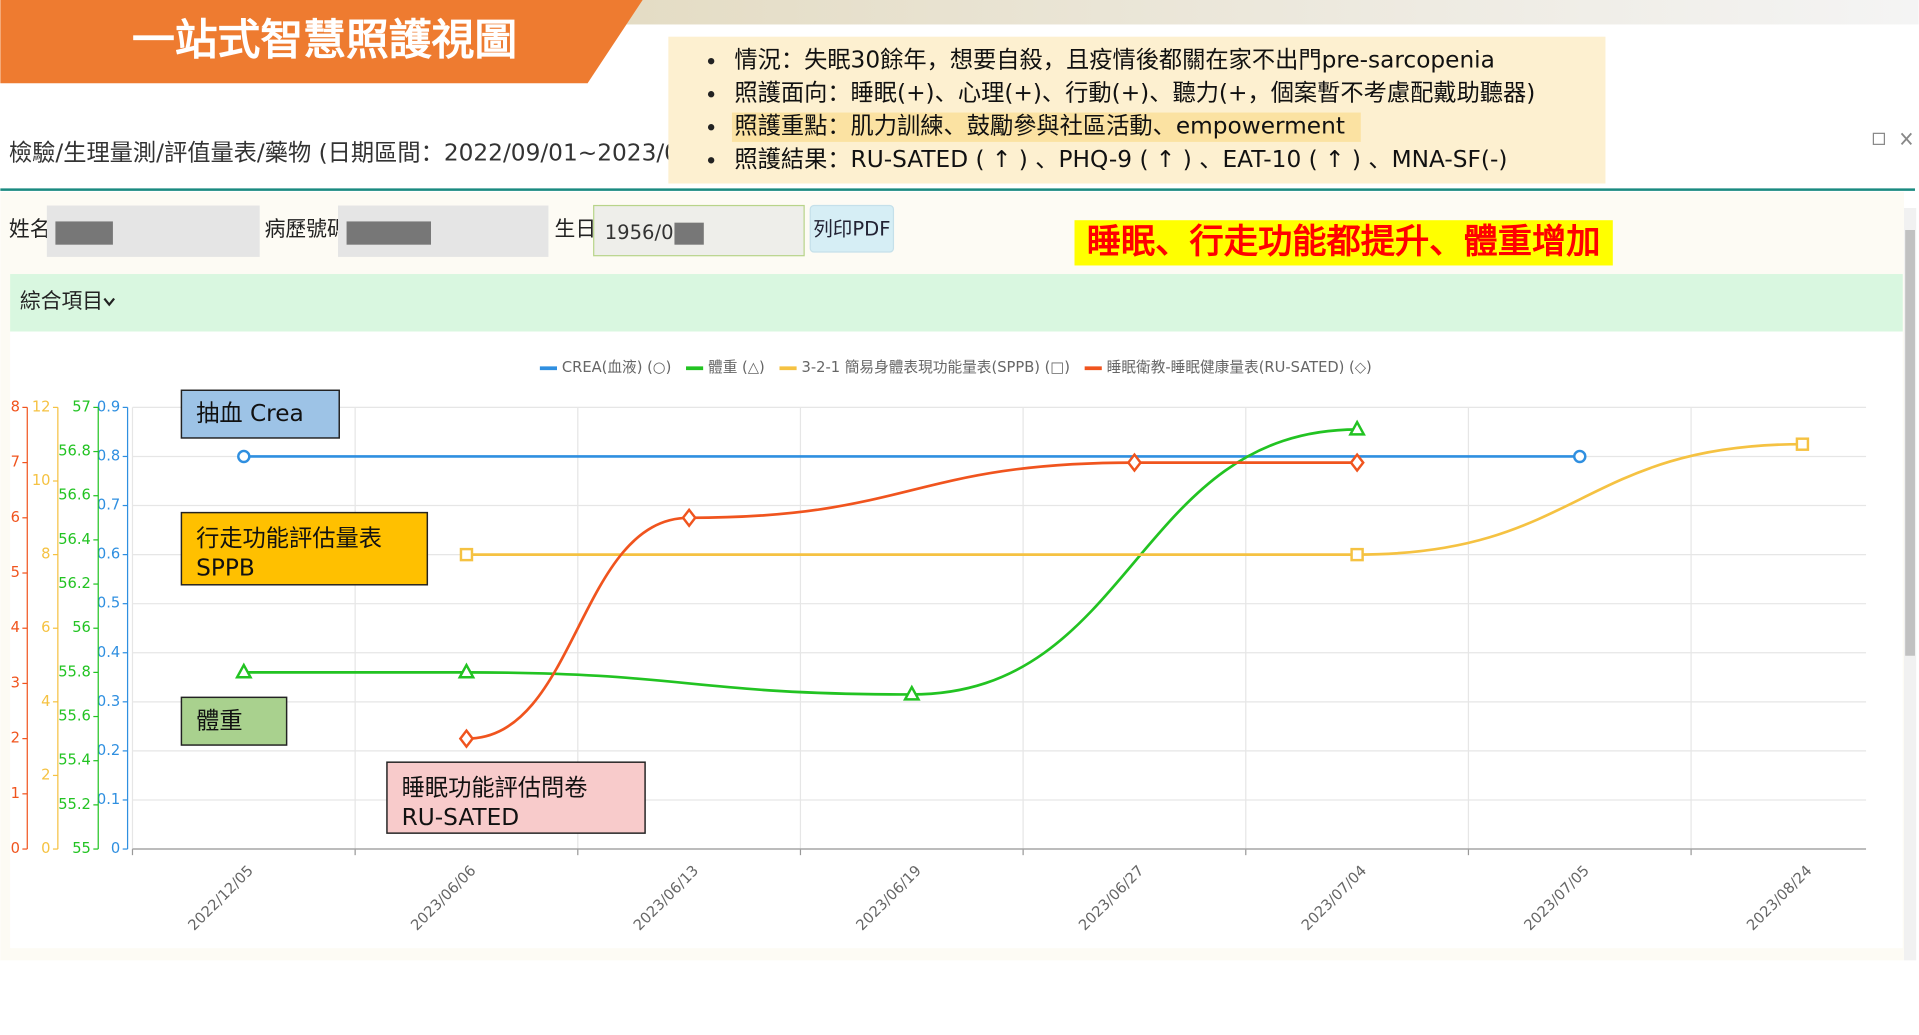 This screenshot has width=1919, height=1035. I want to click on y-tick-label: 0.6, so click(108, 554).